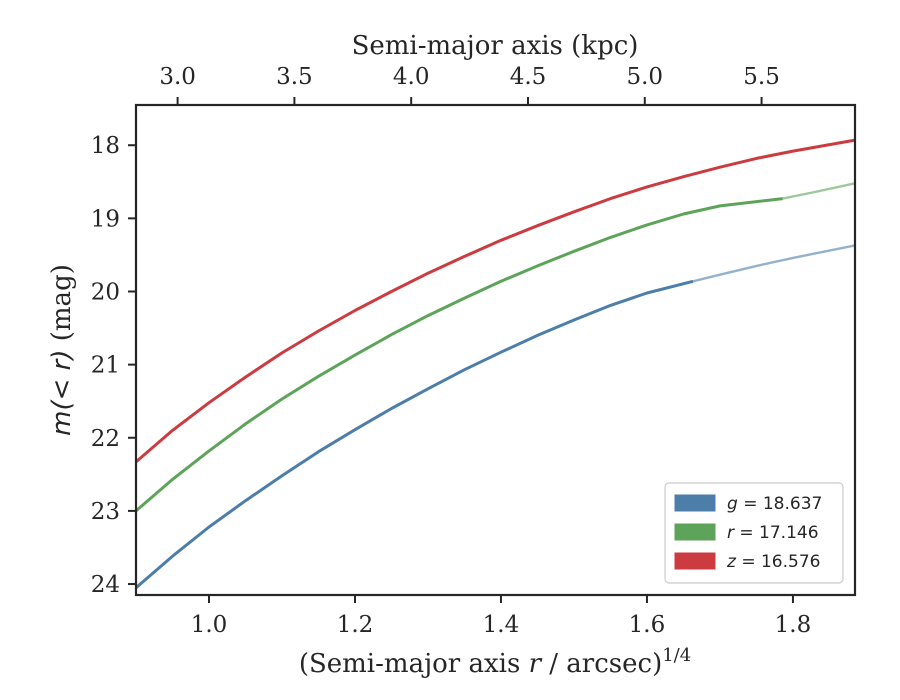 The height and width of the screenshot is (700, 900). What do you see at coordinates (105, 366) in the screenshot?
I see `y-tick-label: 21` at bounding box center [105, 366].